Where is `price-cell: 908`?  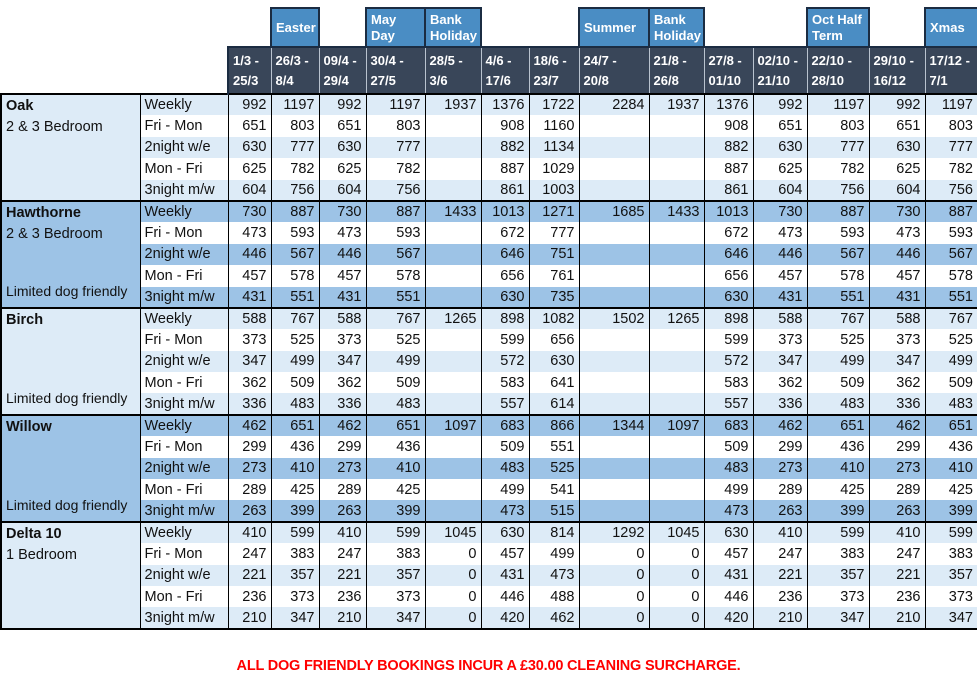
price-cell: 908 is located at coordinates (504, 126).